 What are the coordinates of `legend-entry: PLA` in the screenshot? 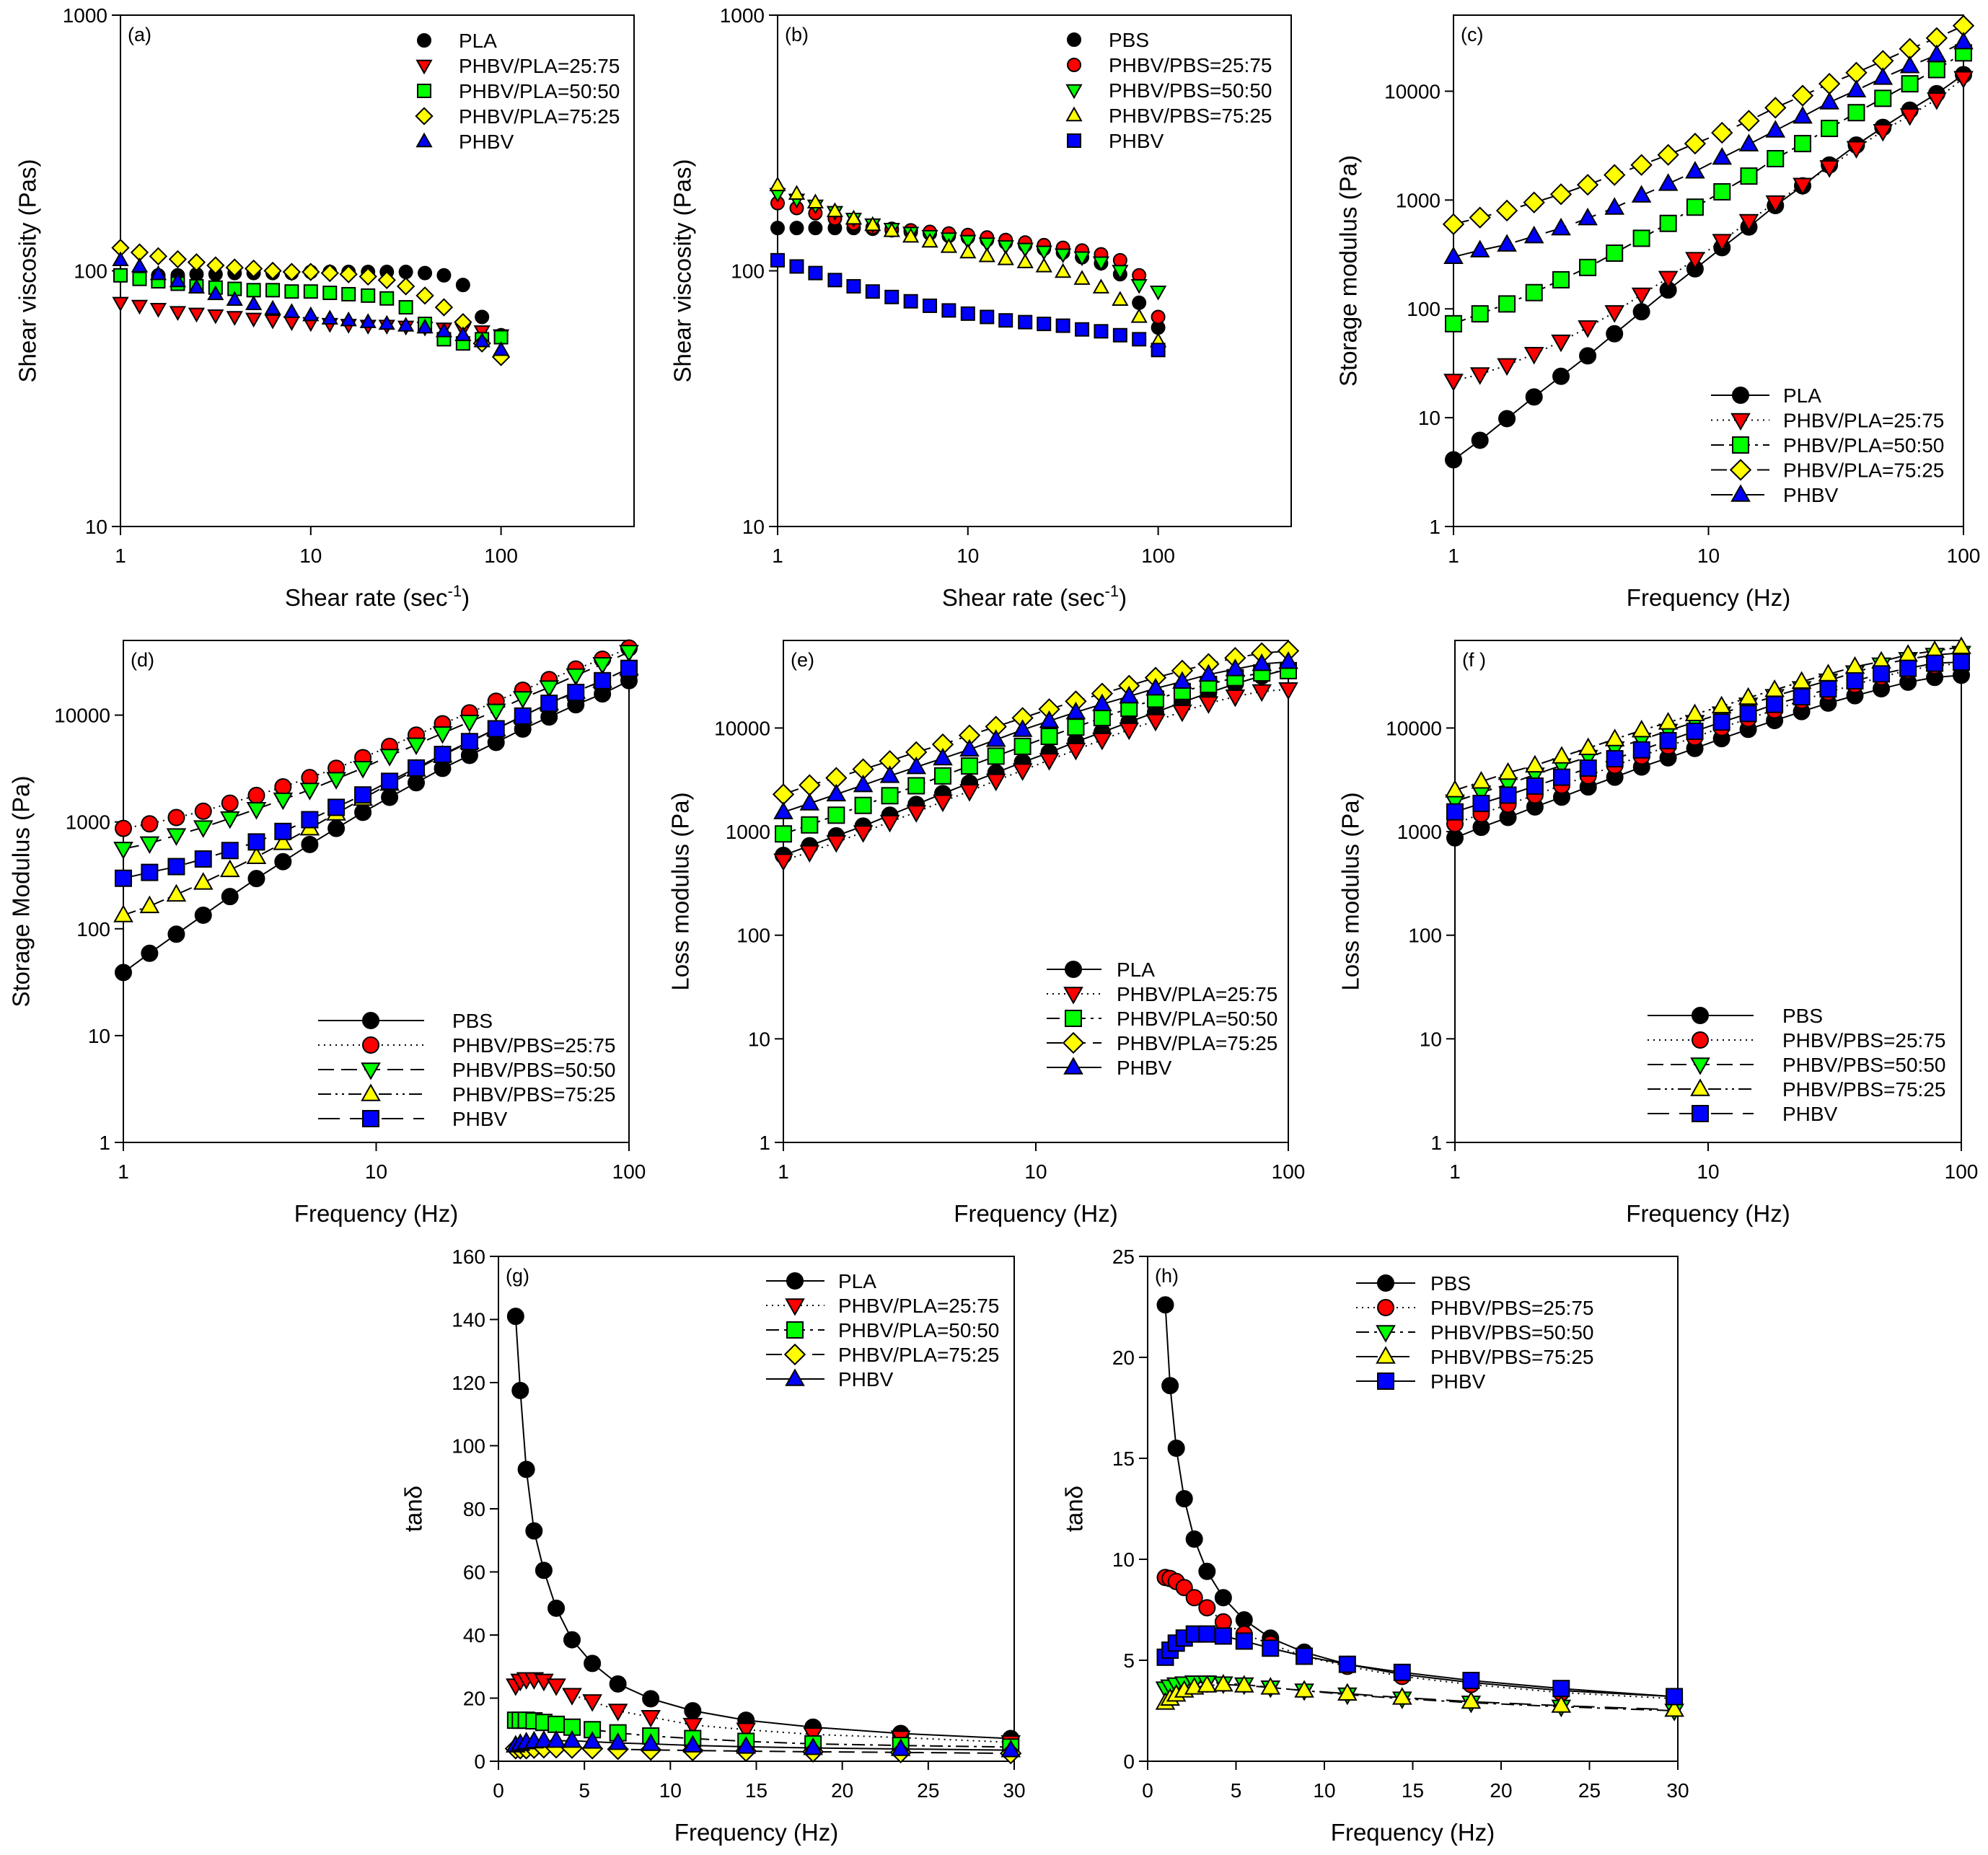 It's located at (821, 1281).